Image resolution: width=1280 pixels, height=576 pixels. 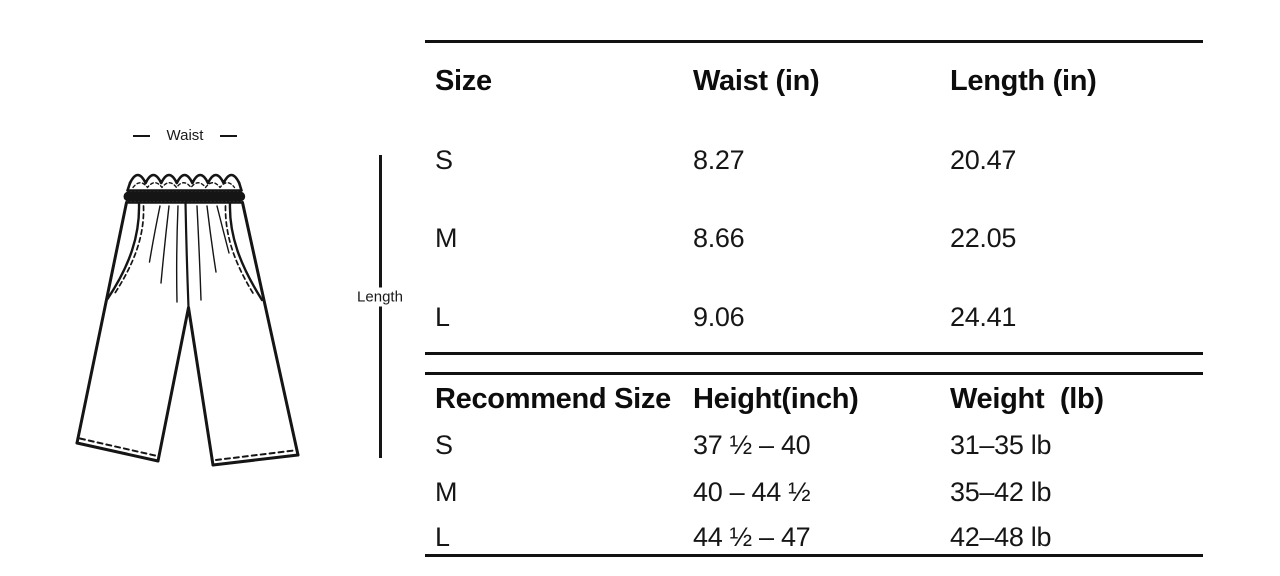 What do you see at coordinates (1027, 399) in the screenshot?
I see `col-header-weight: Weight (lb)` at bounding box center [1027, 399].